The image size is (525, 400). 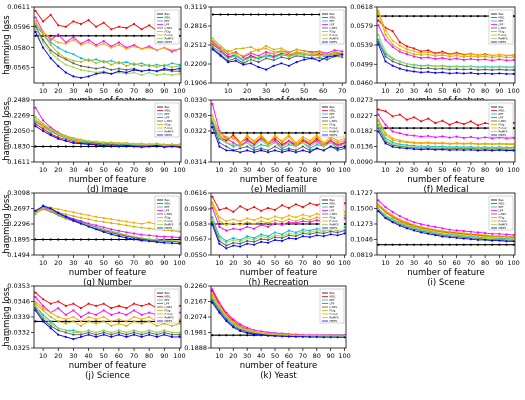 What do you see at coordinates (361, 116) in the screenshot?
I see `y-tick-label: 0.0227` at bounding box center [361, 116].